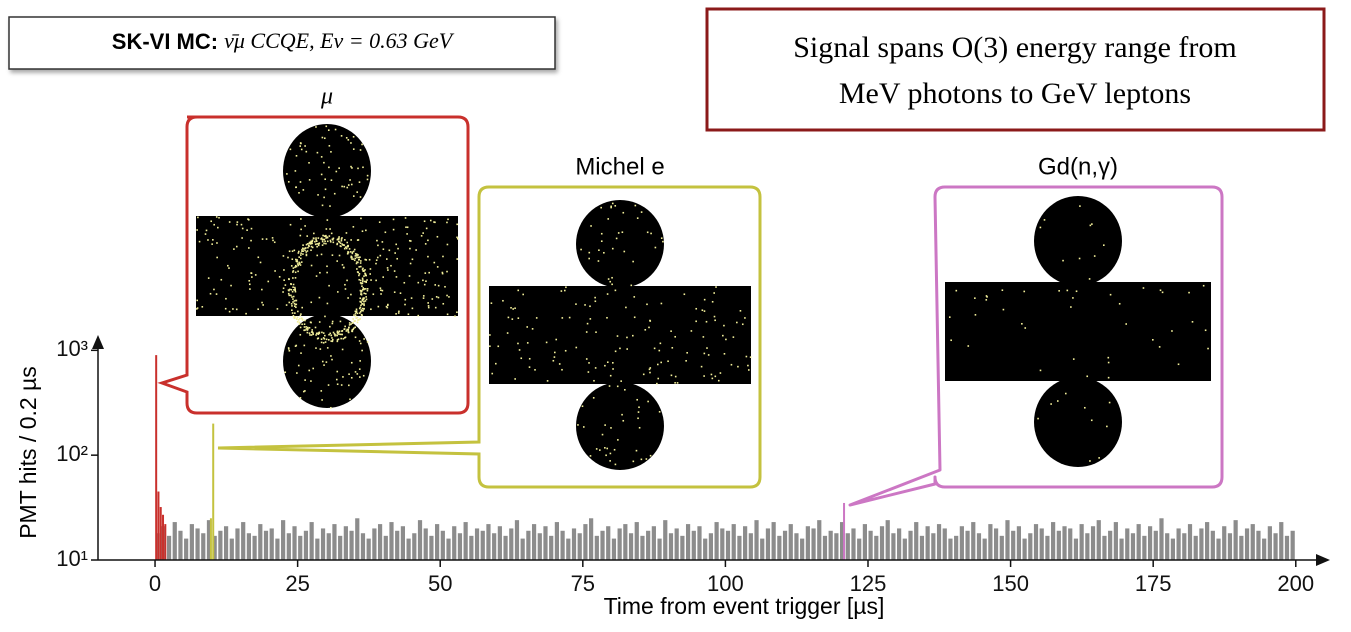  I want to click on x-tick-label: 125, so click(868, 583).